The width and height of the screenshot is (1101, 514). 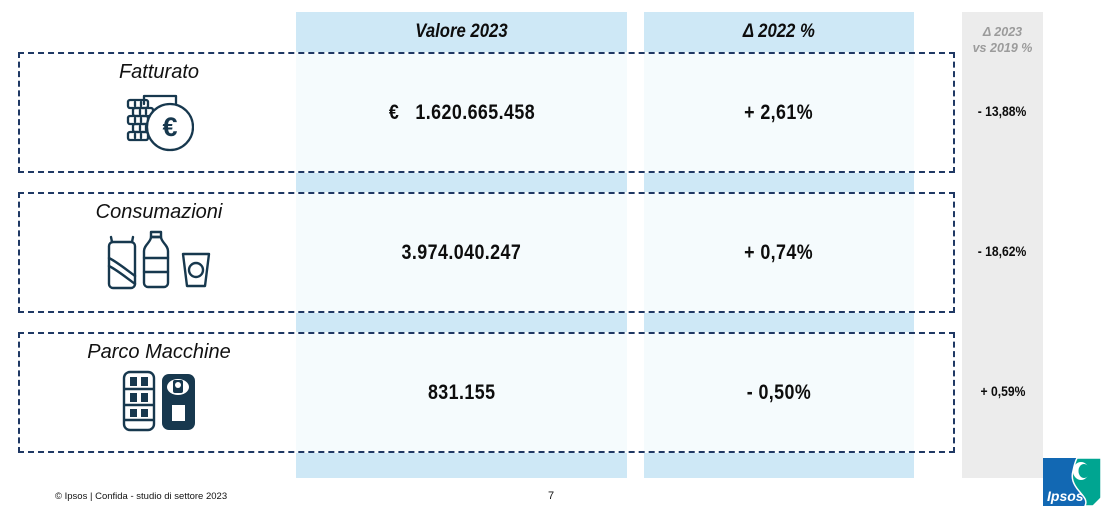 What do you see at coordinates (1002, 32) in the screenshot?
I see `column-header-delta-2023-line1: Δ 2023` at bounding box center [1002, 32].